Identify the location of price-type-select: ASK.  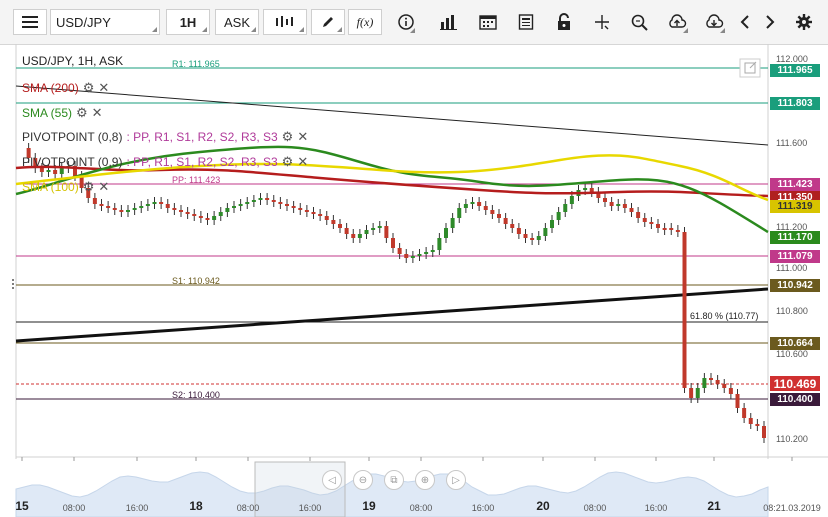
(237, 22).